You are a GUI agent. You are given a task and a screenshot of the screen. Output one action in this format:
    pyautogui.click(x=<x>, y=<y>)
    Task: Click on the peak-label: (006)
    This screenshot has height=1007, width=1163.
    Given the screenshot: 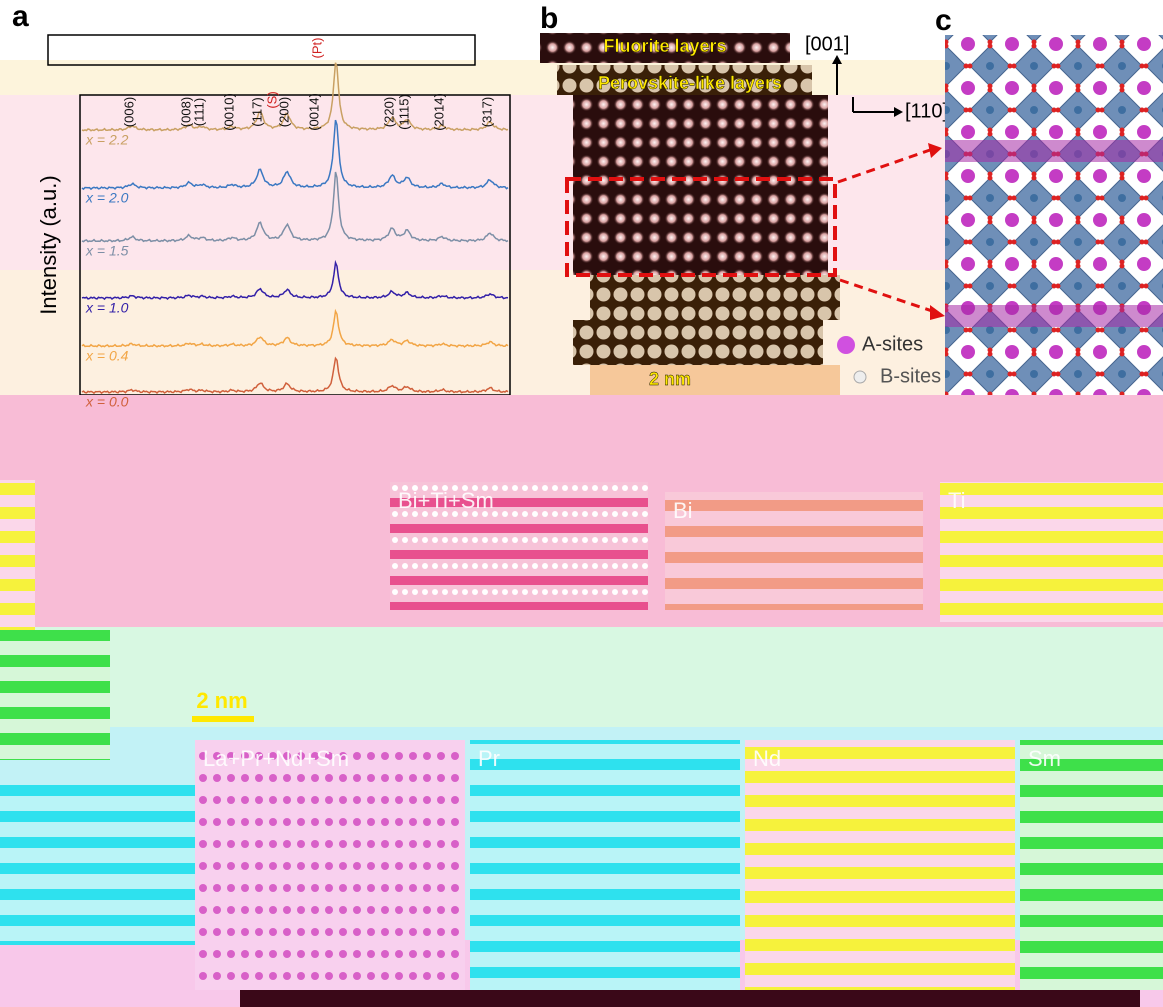 What is the action you would take?
    pyautogui.click(x=128, y=112)
    